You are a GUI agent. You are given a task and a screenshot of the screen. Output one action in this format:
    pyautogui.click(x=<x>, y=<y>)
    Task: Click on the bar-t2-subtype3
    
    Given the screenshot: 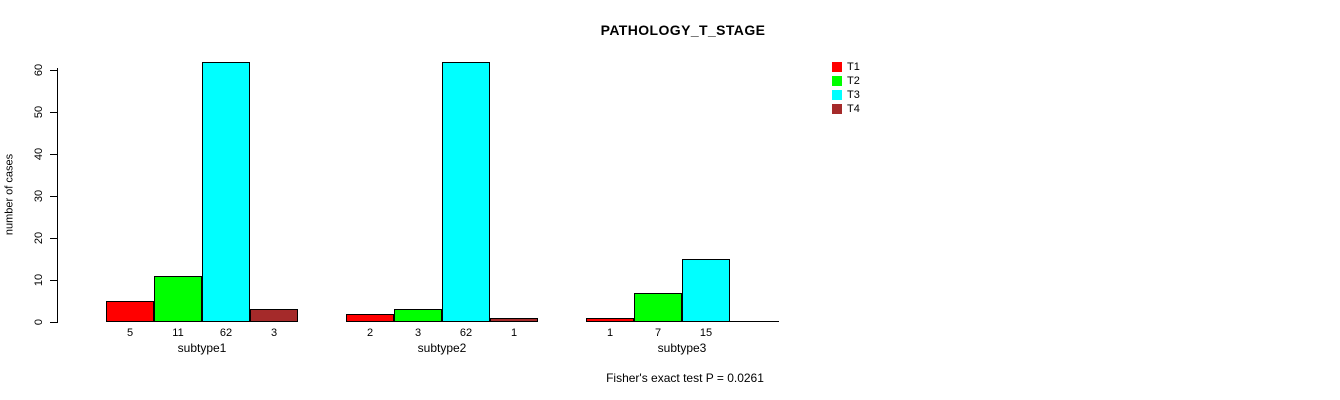 What is the action you would take?
    pyautogui.click(x=658, y=307)
    